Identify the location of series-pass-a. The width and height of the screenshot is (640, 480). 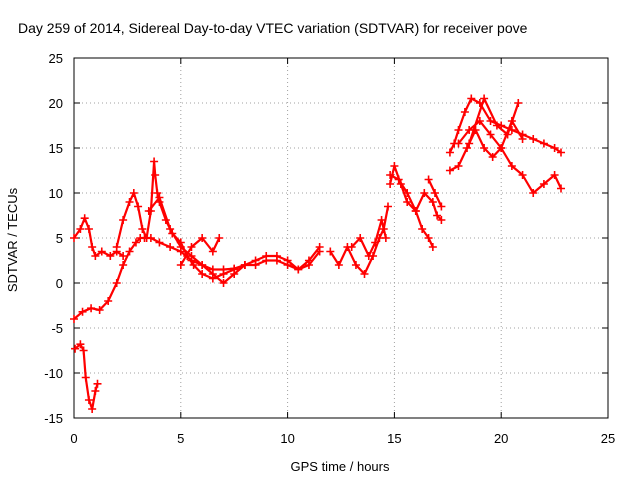
(86, 376).